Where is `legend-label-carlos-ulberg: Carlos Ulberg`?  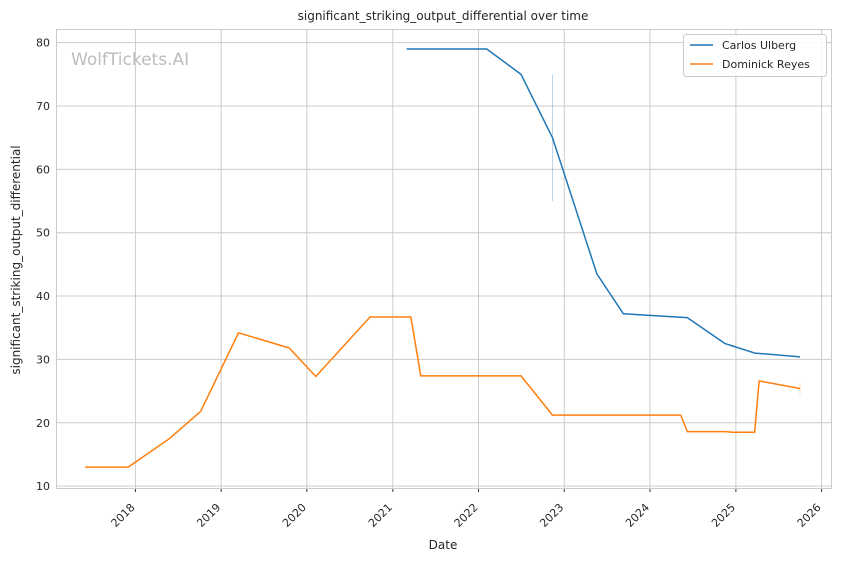 legend-label-carlos-ulberg: Carlos Ulberg is located at coordinates (759, 45).